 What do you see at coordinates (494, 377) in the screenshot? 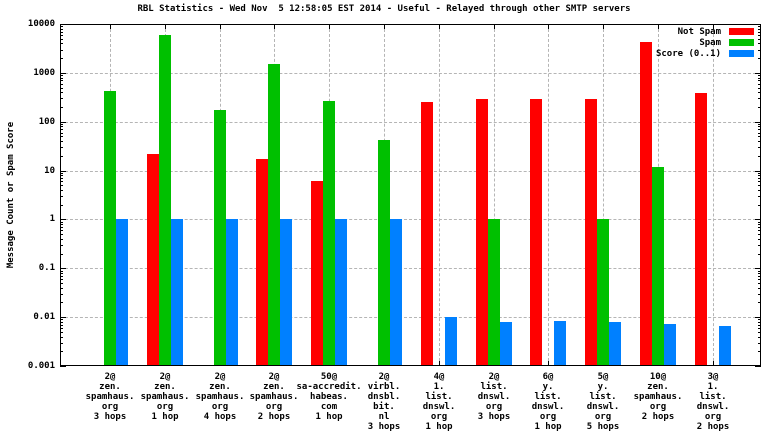
I see `x-category-label-line: 2@` at bounding box center [494, 377].